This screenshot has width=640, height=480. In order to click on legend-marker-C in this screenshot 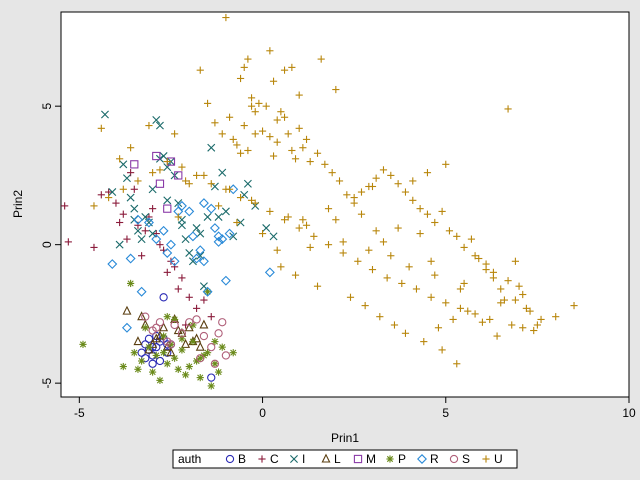, I will do `click(262, 459)`.